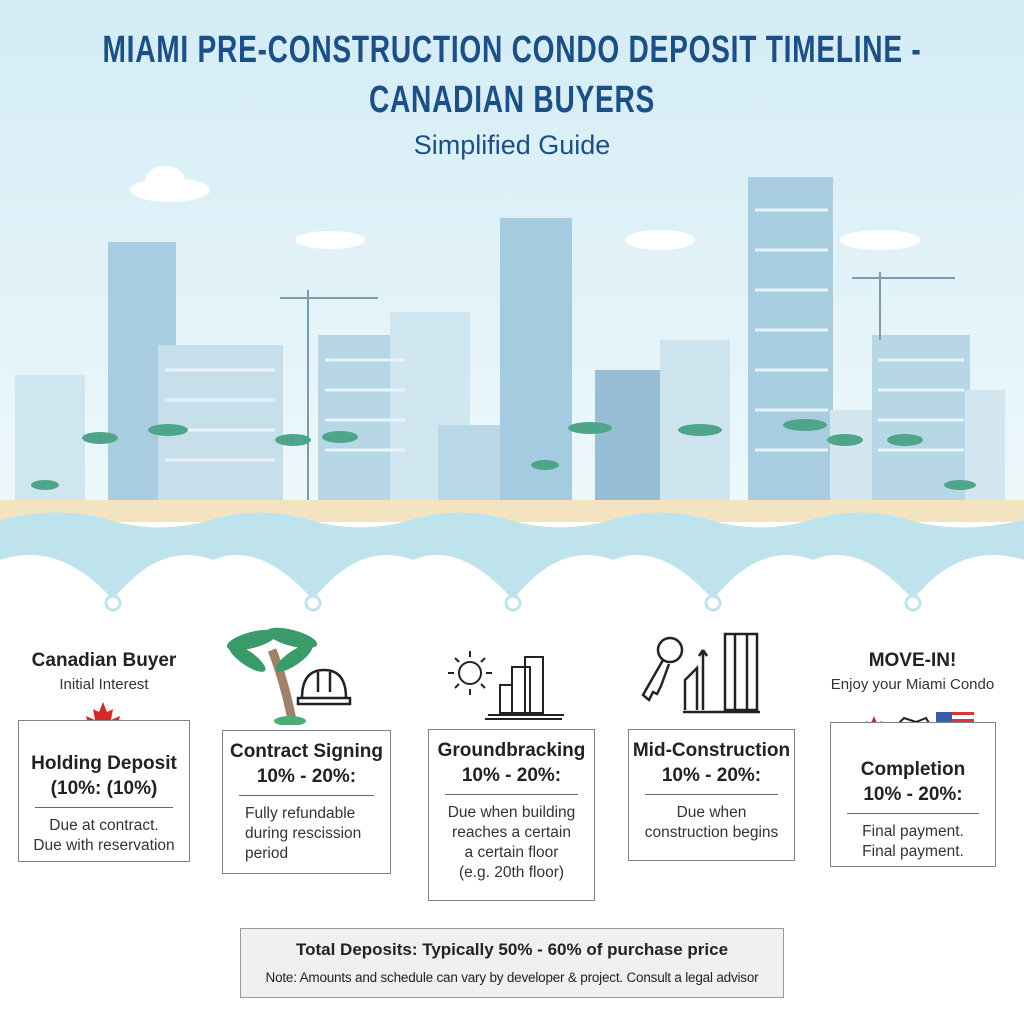 This screenshot has width=1024, height=1024. Describe the element at coordinates (506, 685) in the screenshot. I see `sun-buildings-icon` at that location.